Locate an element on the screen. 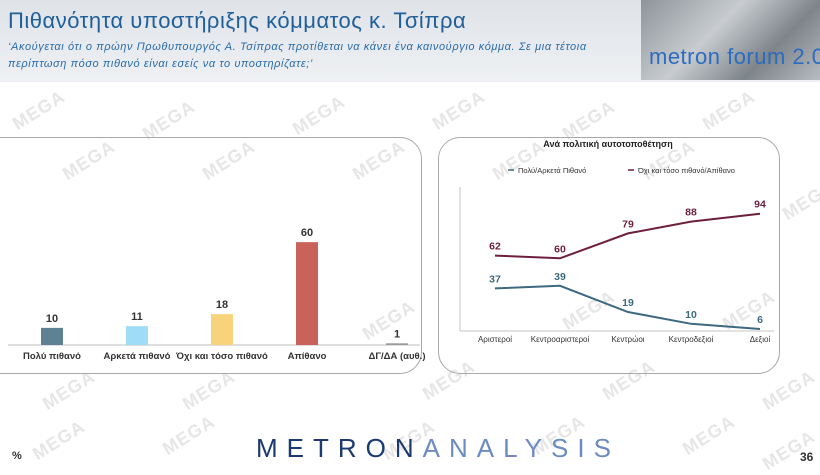 Image resolution: width=820 pixels, height=475 pixels. legend-label: Όχι και τόσο πιθανό/Απίθανο is located at coordinates (686, 170).